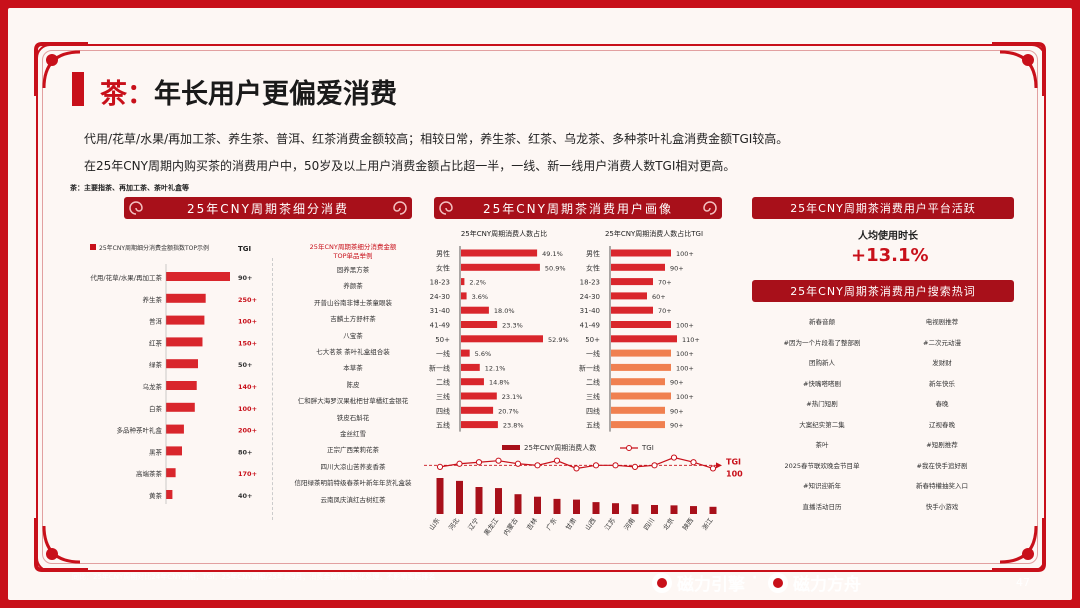  What do you see at coordinates (136, 208) in the screenshot?
I see `swirl-icon` at bounding box center [136, 208].